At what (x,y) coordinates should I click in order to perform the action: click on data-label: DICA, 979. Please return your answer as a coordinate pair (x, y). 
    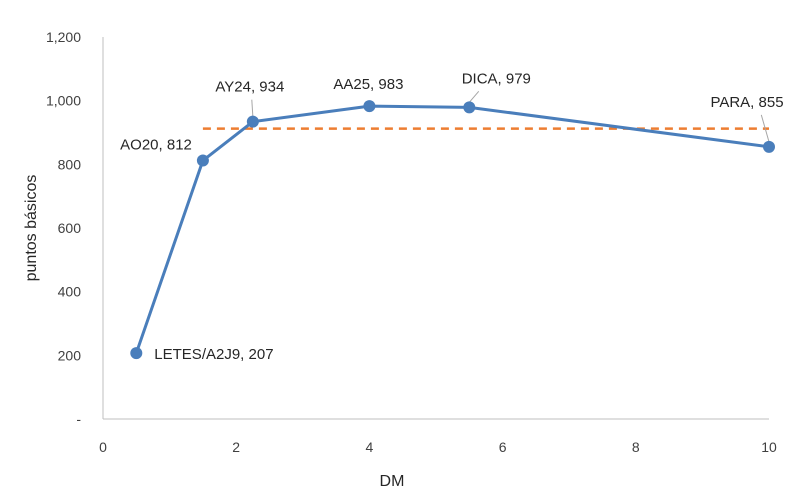
    Looking at the image, I should click on (496, 78).